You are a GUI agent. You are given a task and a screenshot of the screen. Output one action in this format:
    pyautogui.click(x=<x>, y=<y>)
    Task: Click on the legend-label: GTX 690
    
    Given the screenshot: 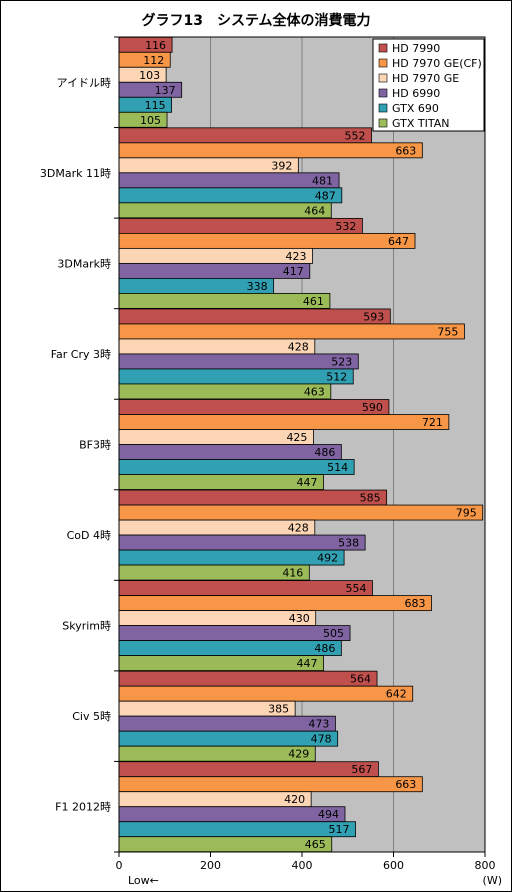 What is the action you would take?
    pyautogui.click(x=415, y=108)
    